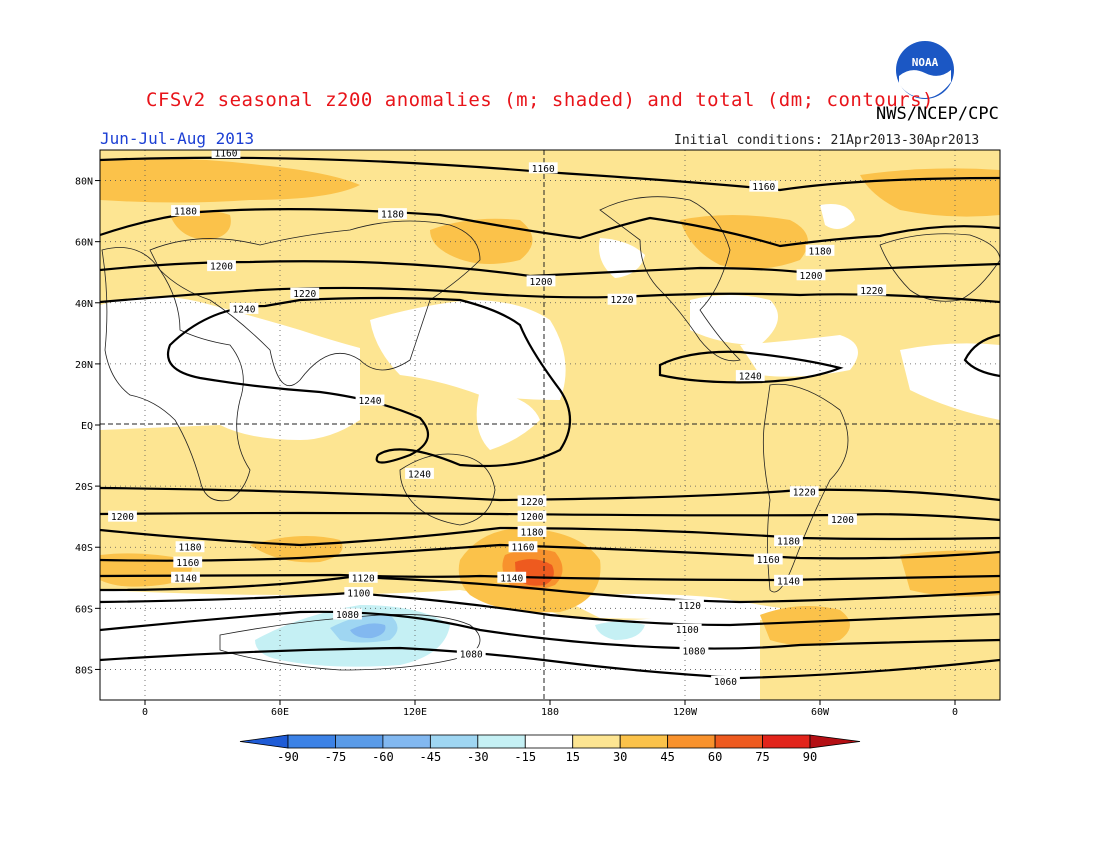 Image resolution: width=1100 pixels, height=850 pixels. I want to click on contour-1240-edge, so click(981, 355).